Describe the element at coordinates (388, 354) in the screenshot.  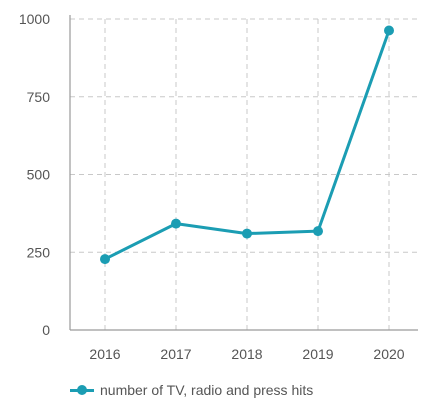
I see `x-tick-label: 2020` at that location.